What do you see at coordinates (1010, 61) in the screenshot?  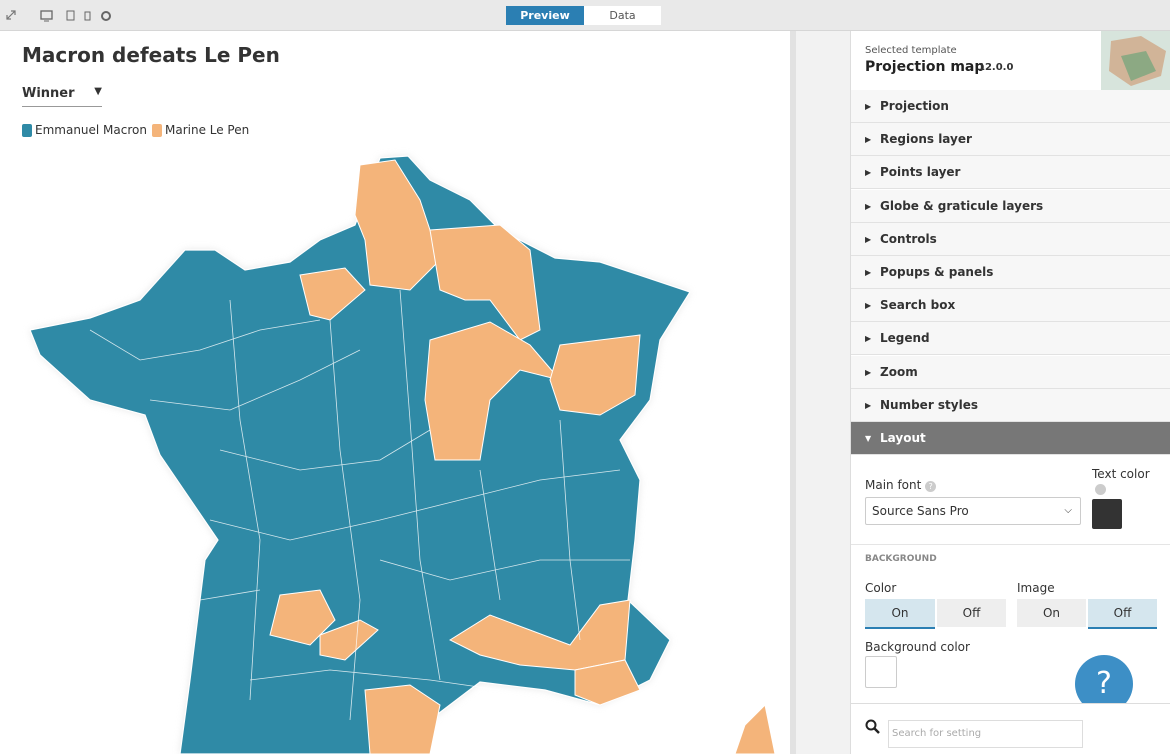 I see `template-header: Selected template Projection map 12.0.0` at bounding box center [1010, 61].